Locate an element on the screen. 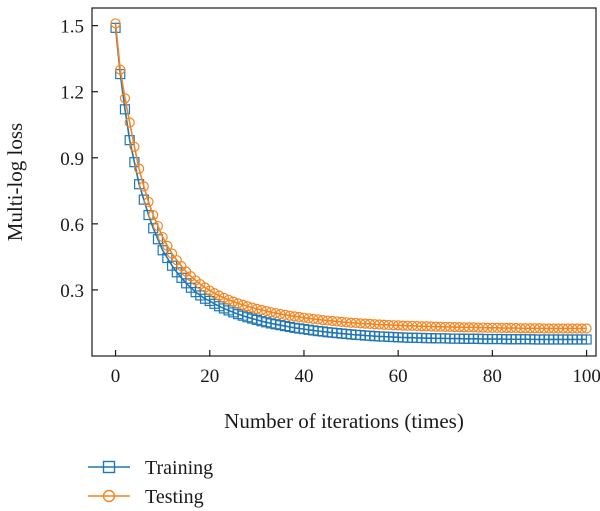  x-tick-label: 60 is located at coordinates (398, 376).